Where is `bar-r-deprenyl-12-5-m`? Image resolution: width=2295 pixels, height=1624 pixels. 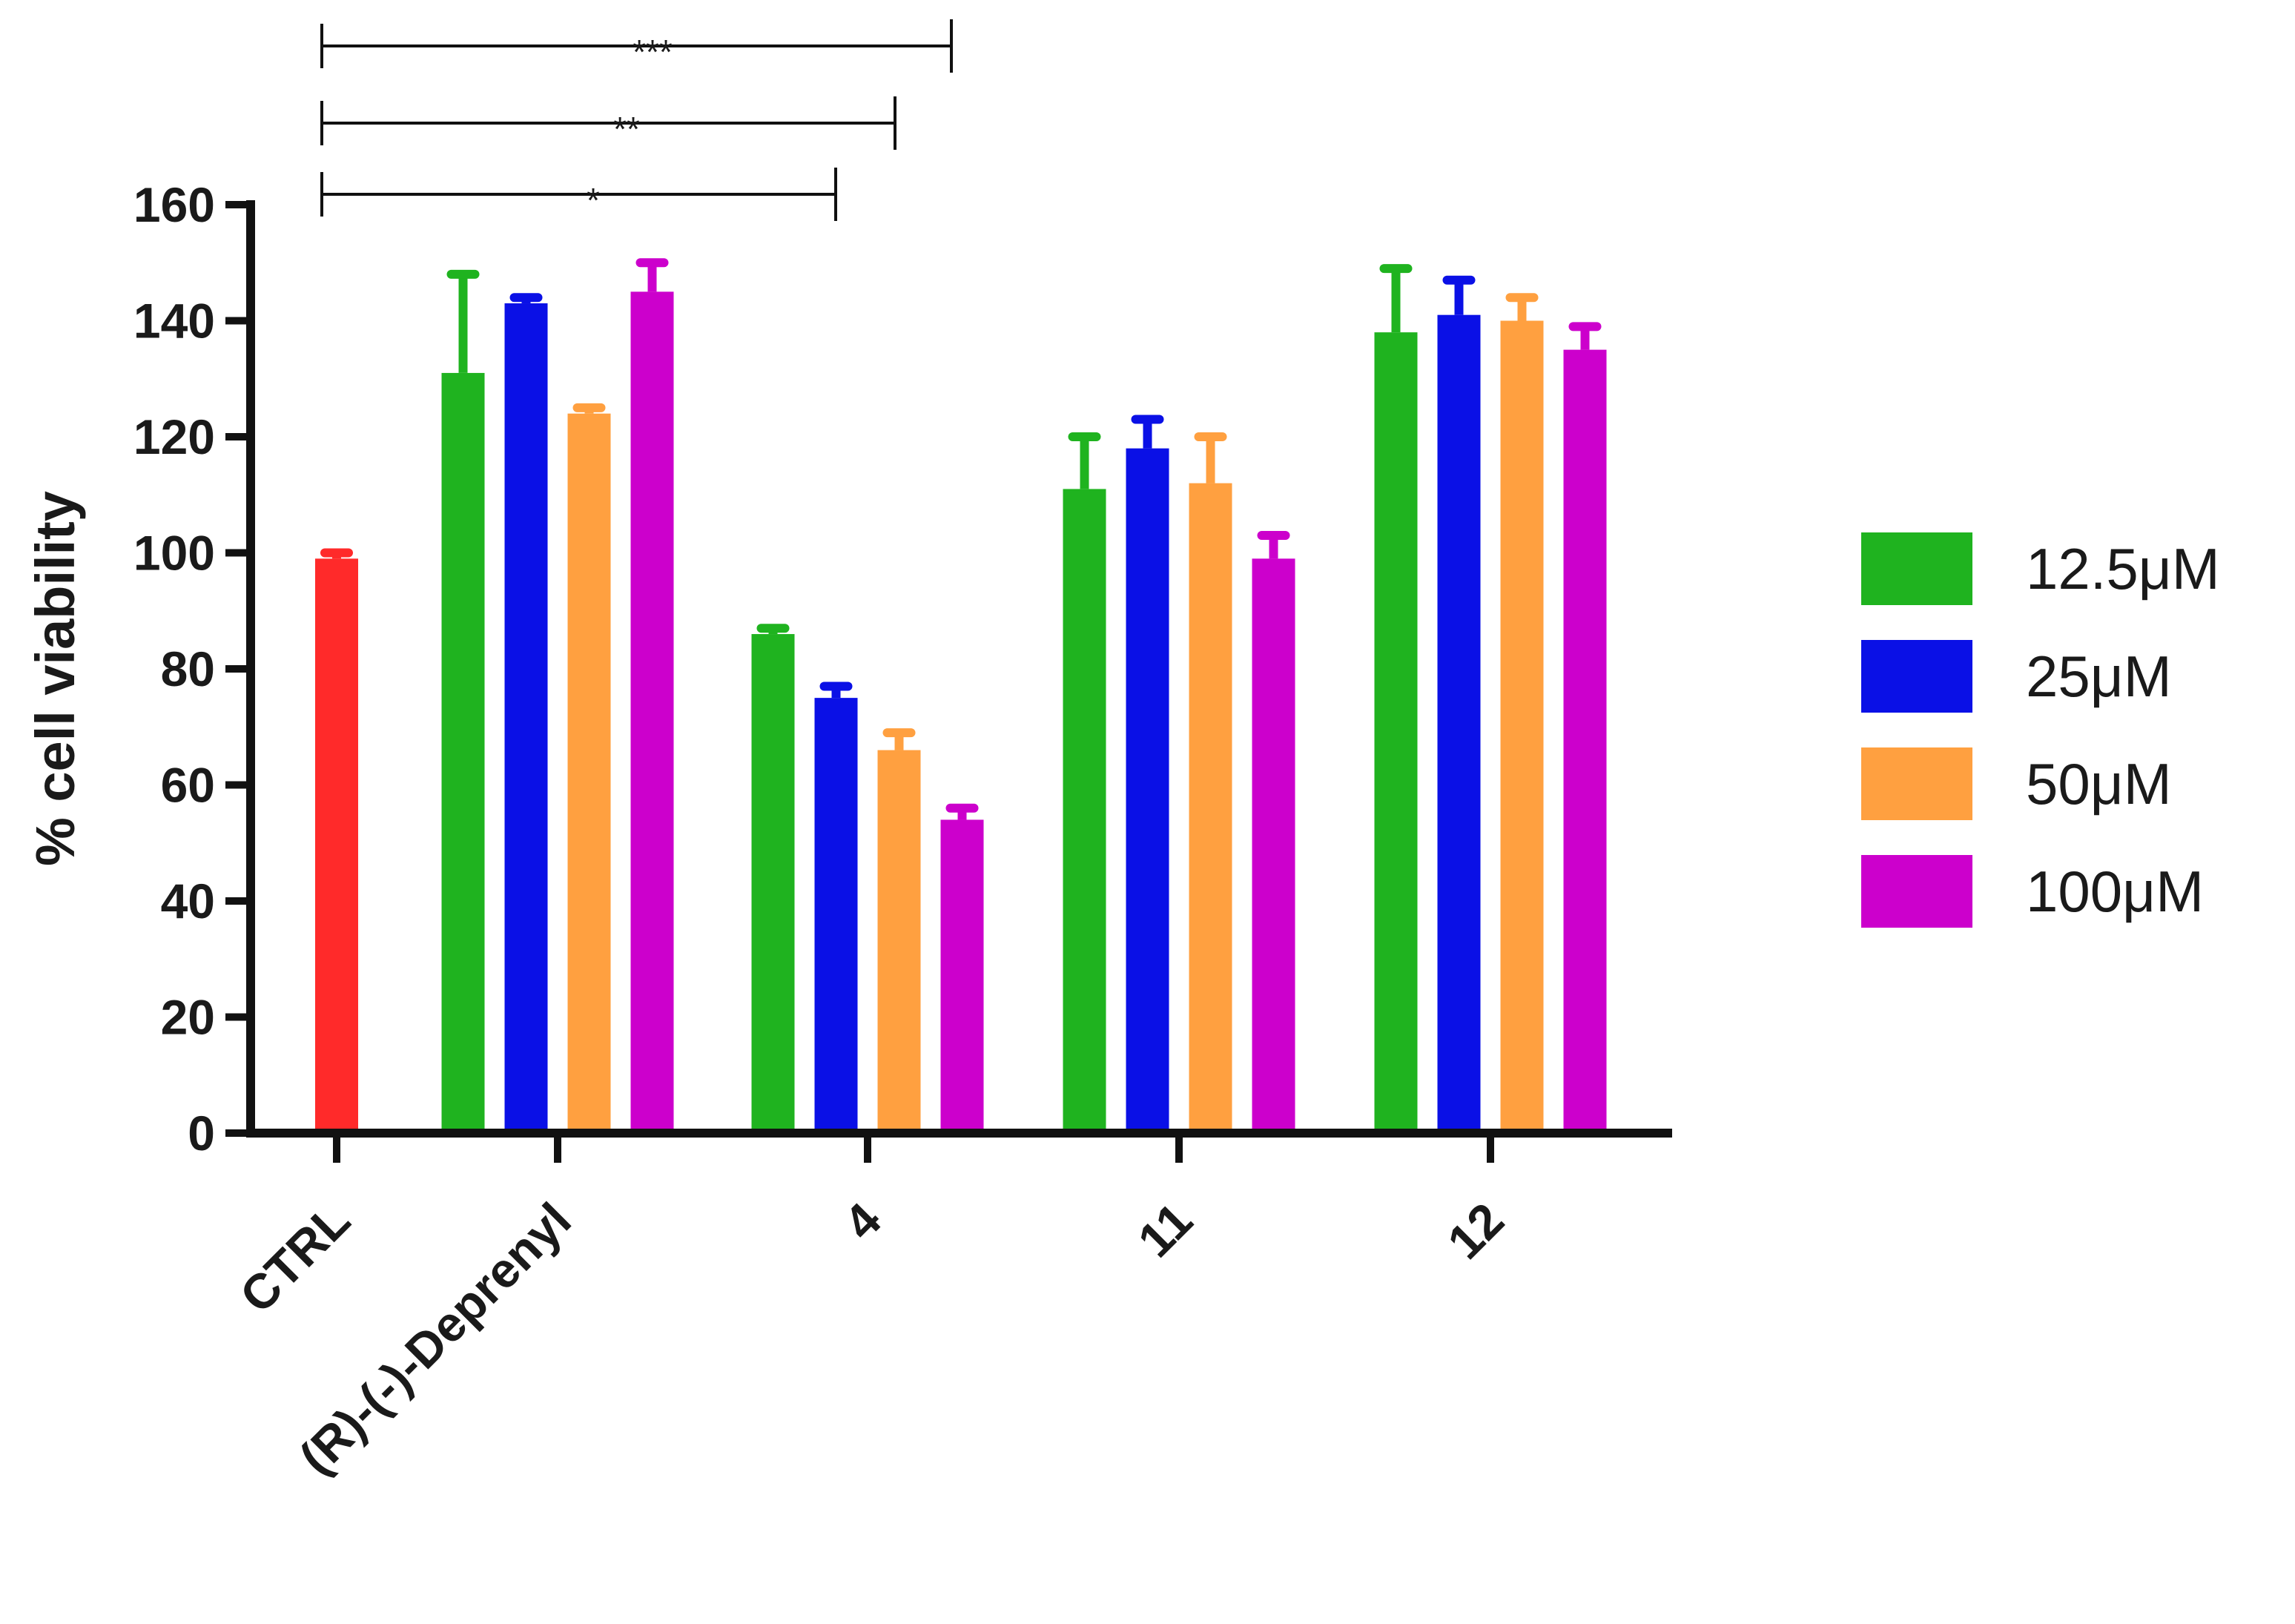
bar-r-deprenyl-12-5-m is located at coordinates (463, 752).